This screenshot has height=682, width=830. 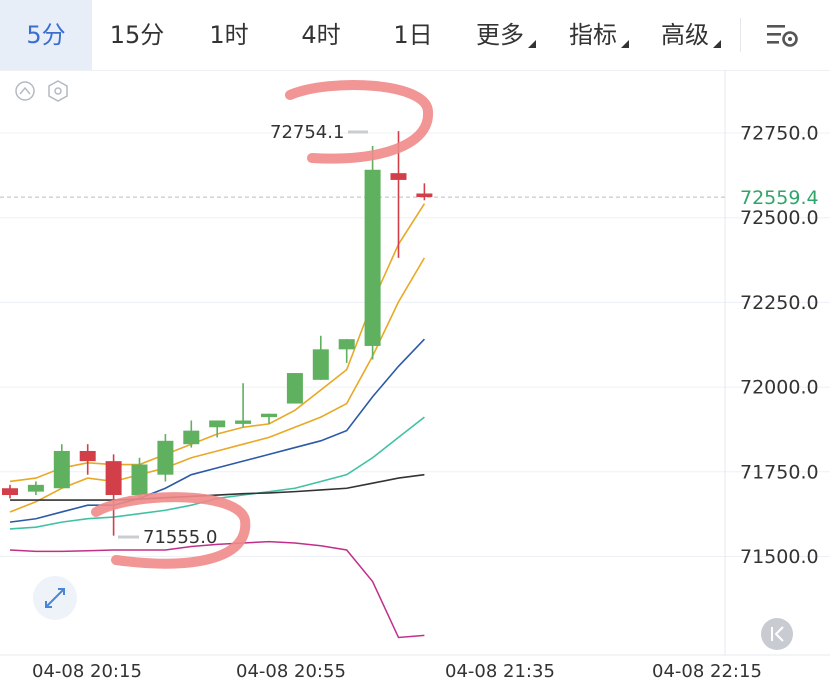 I want to click on tab-1hour: 1时, so click(x=229, y=35).